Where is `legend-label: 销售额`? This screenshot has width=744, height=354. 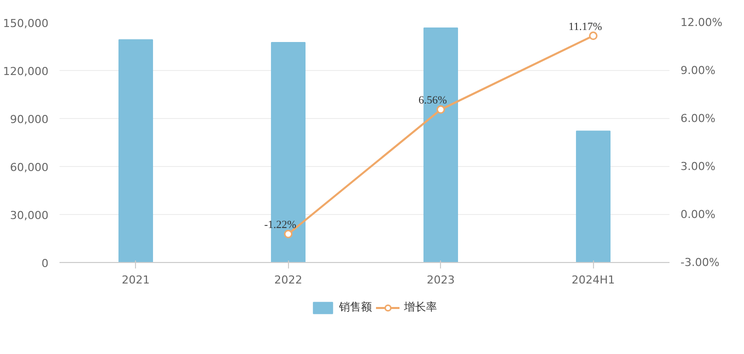 legend-label: 销售额 is located at coordinates (355, 307).